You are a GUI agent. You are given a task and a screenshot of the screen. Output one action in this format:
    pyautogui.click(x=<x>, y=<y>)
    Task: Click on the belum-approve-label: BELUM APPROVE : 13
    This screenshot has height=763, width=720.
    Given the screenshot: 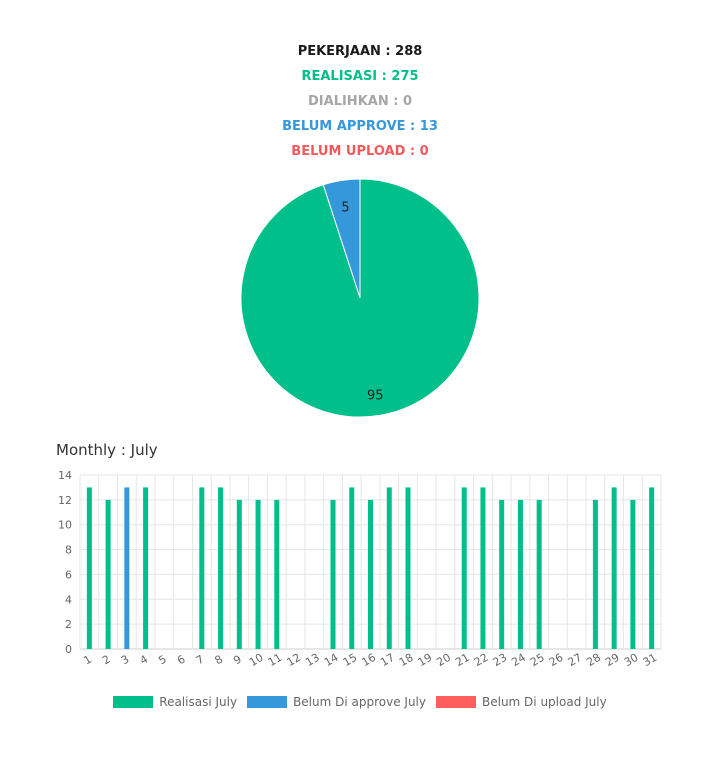 What is the action you would take?
    pyautogui.click(x=360, y=126)
    